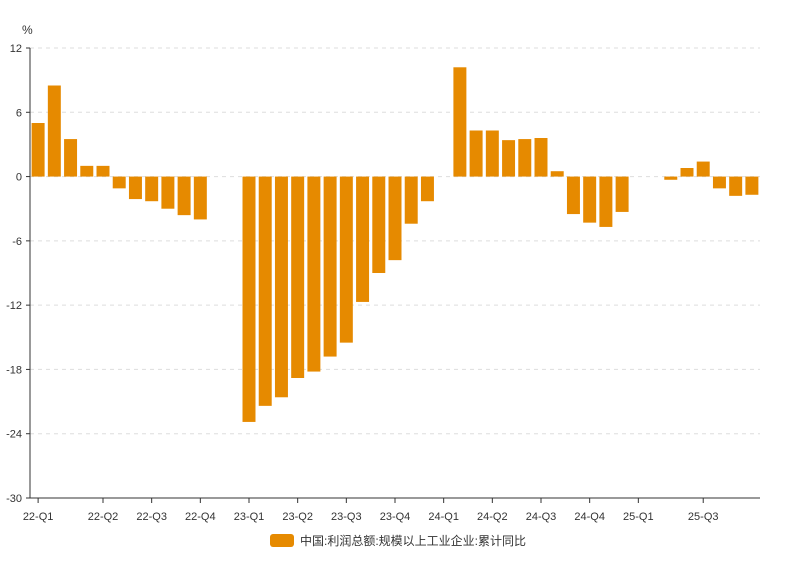  What do you see at coordinates (703, 517) in the screenshot?
I see `x-tick-label: 25-Q3` at bounding box center [703, 517].